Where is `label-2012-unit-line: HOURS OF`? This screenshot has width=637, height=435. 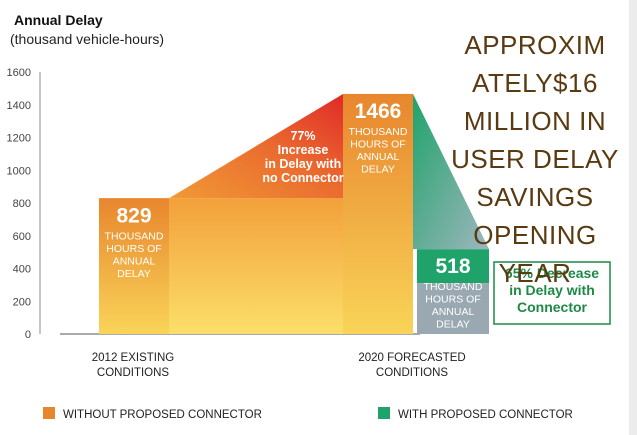 label-2012-unit-line: HOURS OF is located at coordinates (133, 249).